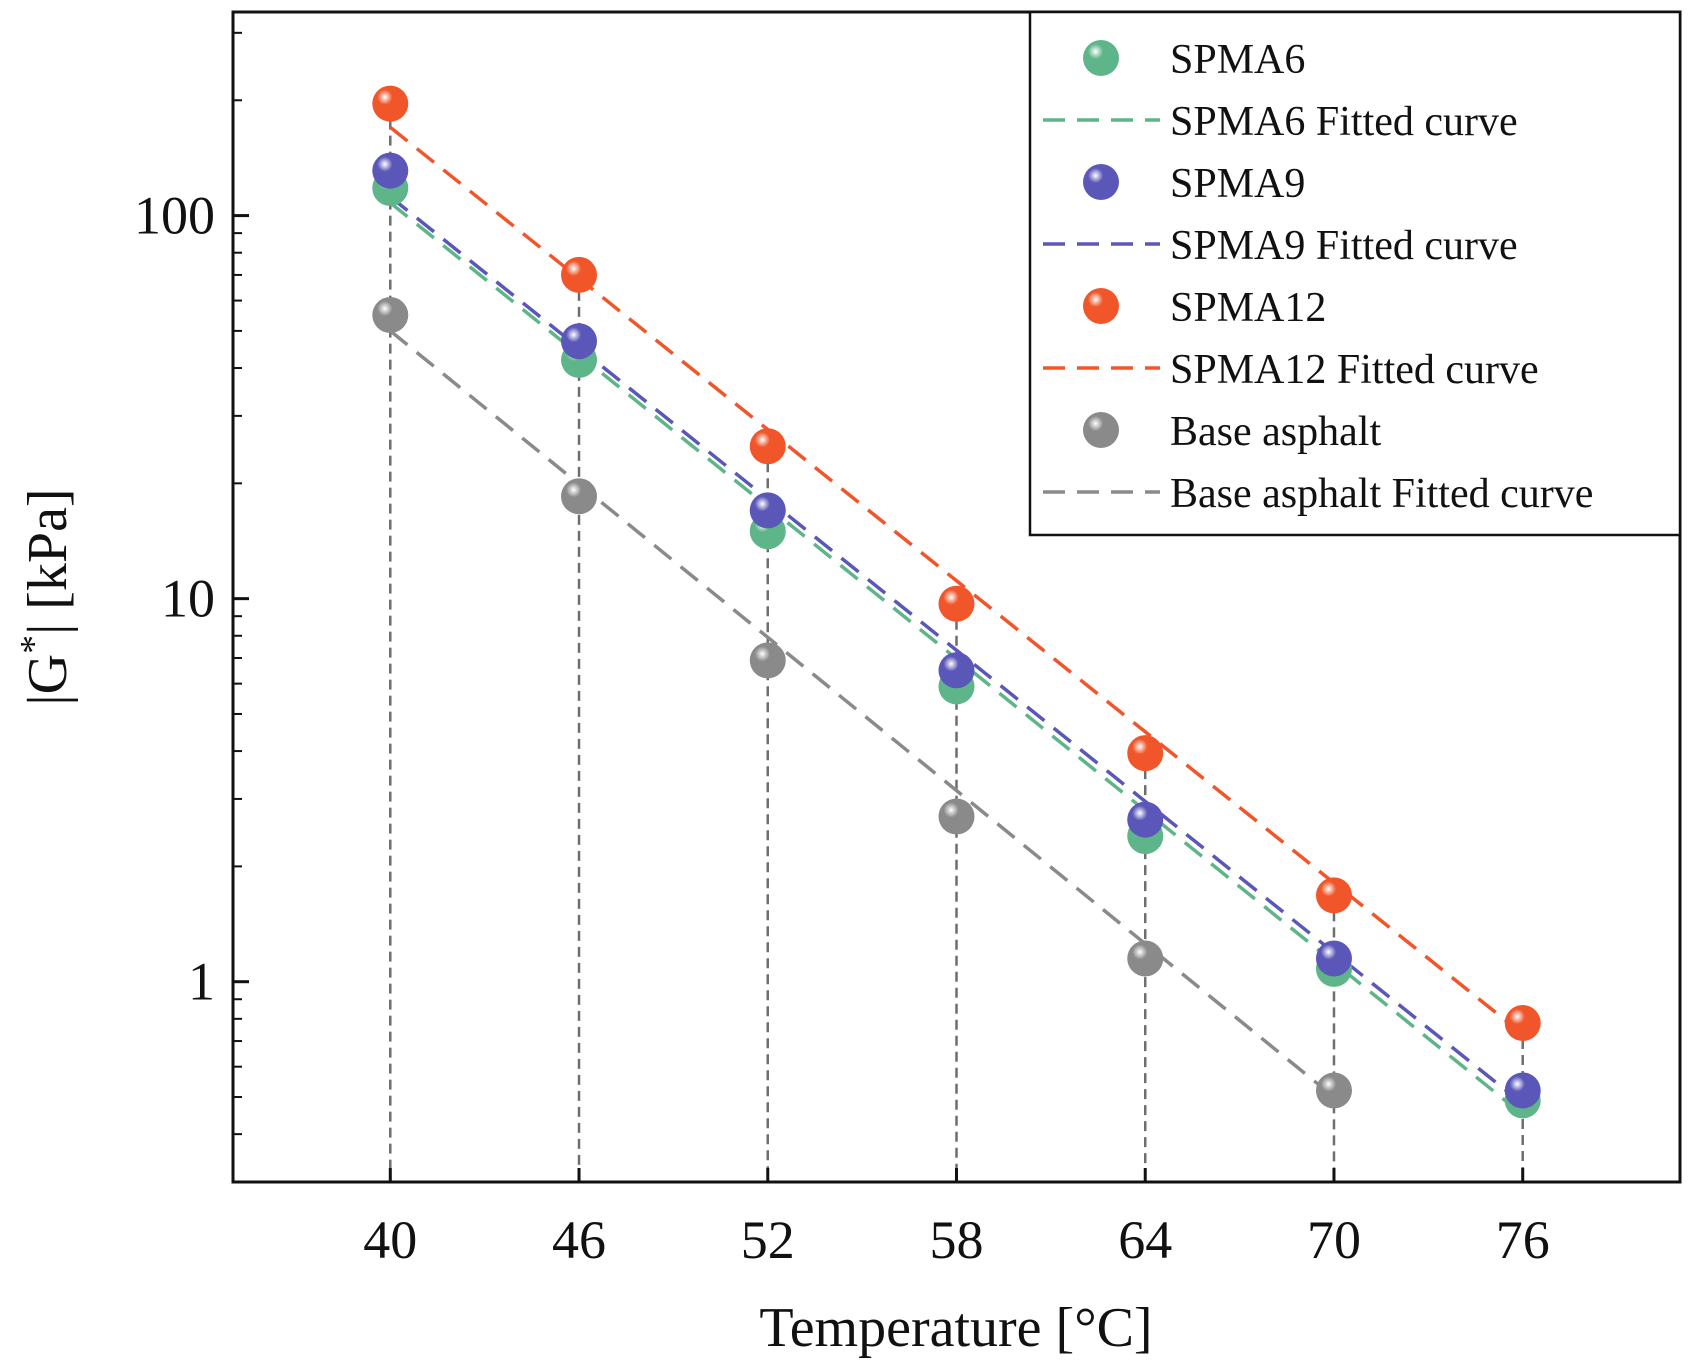  I want to click on legend-label-spma9: SPMA9, so click(1237, 184).